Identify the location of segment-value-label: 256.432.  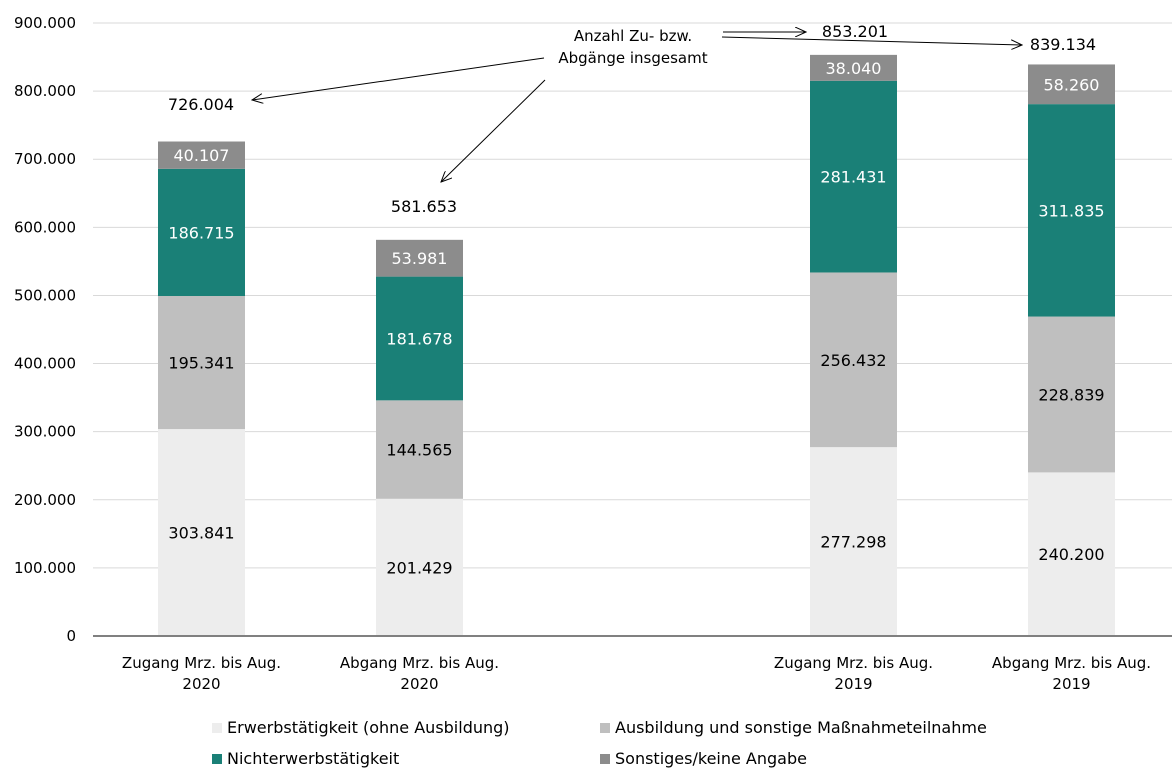
(853, 360).